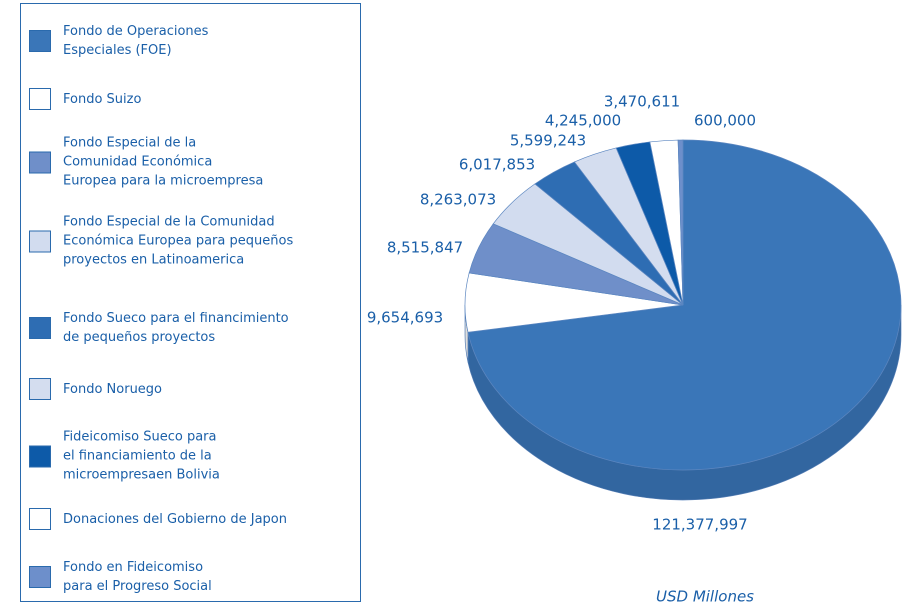 The height and width of the screenshot is (608, 903). Describe the element at coordinates (680, 222) in the screenshot. I see `slice` at that location.